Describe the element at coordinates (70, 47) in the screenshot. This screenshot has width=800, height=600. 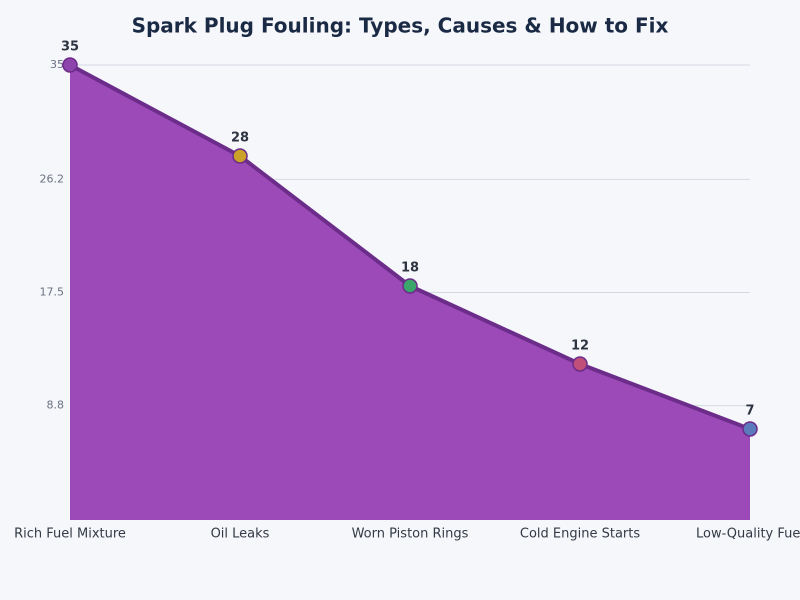
I see `data-label: 35` at that location.